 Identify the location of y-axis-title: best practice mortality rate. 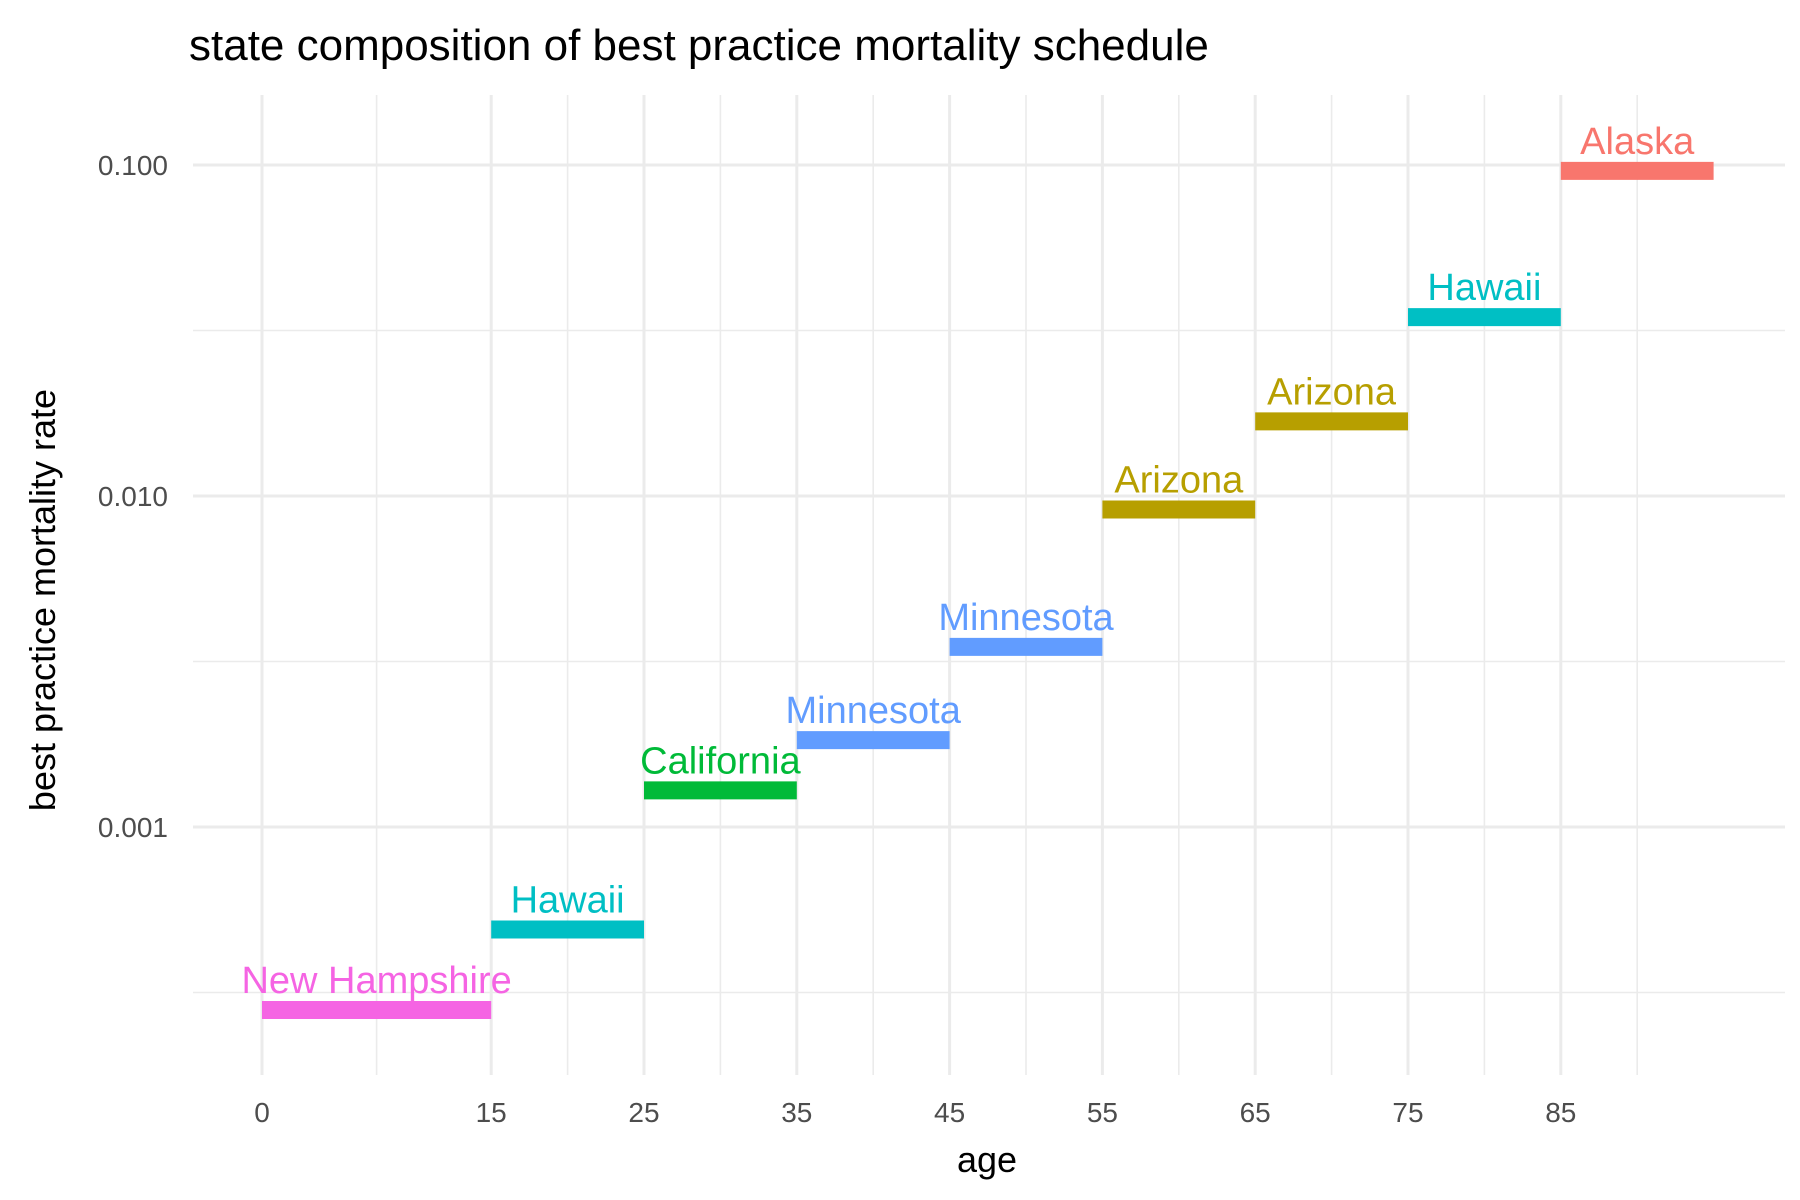
(42, 600).